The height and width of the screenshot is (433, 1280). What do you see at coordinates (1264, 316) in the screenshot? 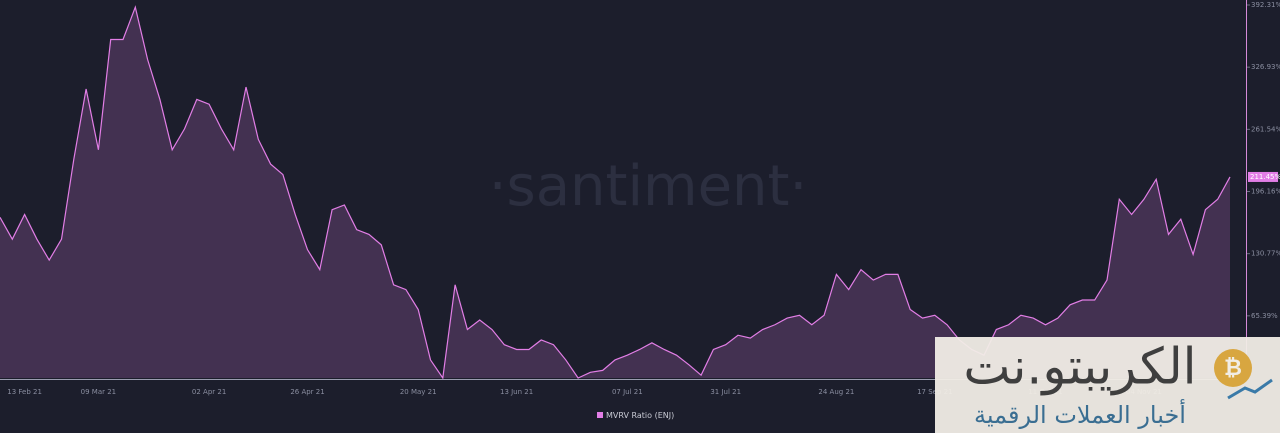
I see `y-tick-label: 65.39%` at bounding box center [1264, 316].